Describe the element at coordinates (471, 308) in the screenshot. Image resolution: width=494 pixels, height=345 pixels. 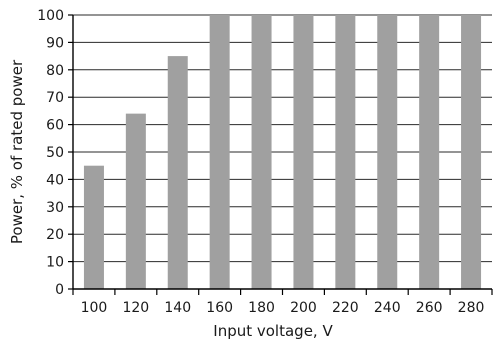
I see `x-tick-label: 280` at that location.